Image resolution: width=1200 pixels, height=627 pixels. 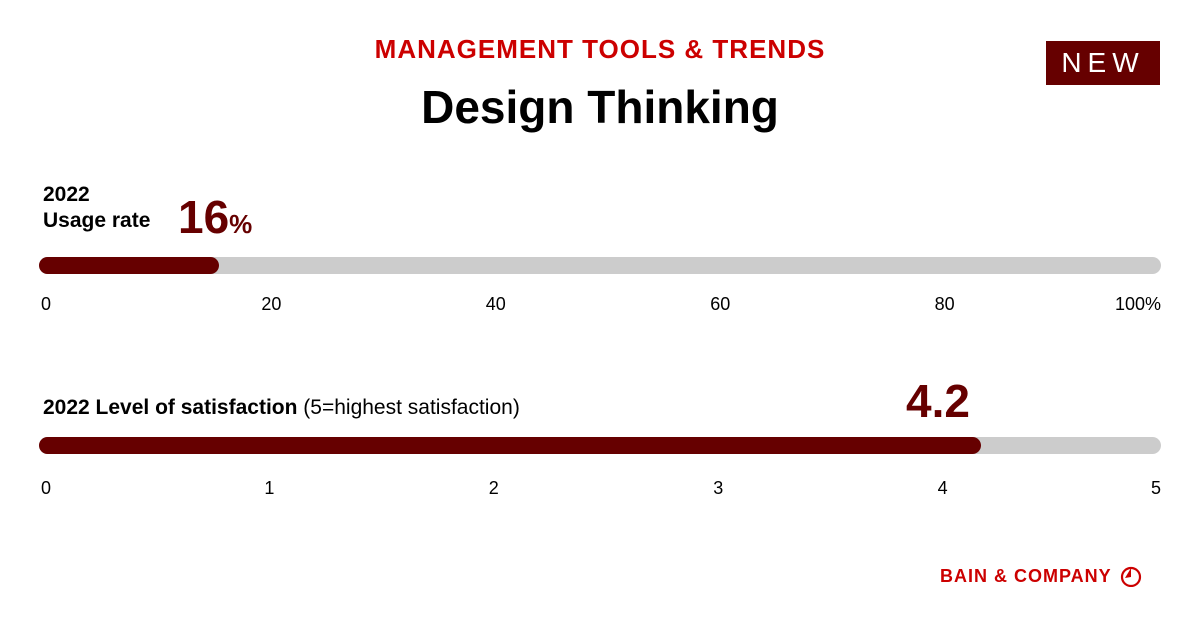 I want to click on satisfaction-tick: 3, so click(x=718, y=488).